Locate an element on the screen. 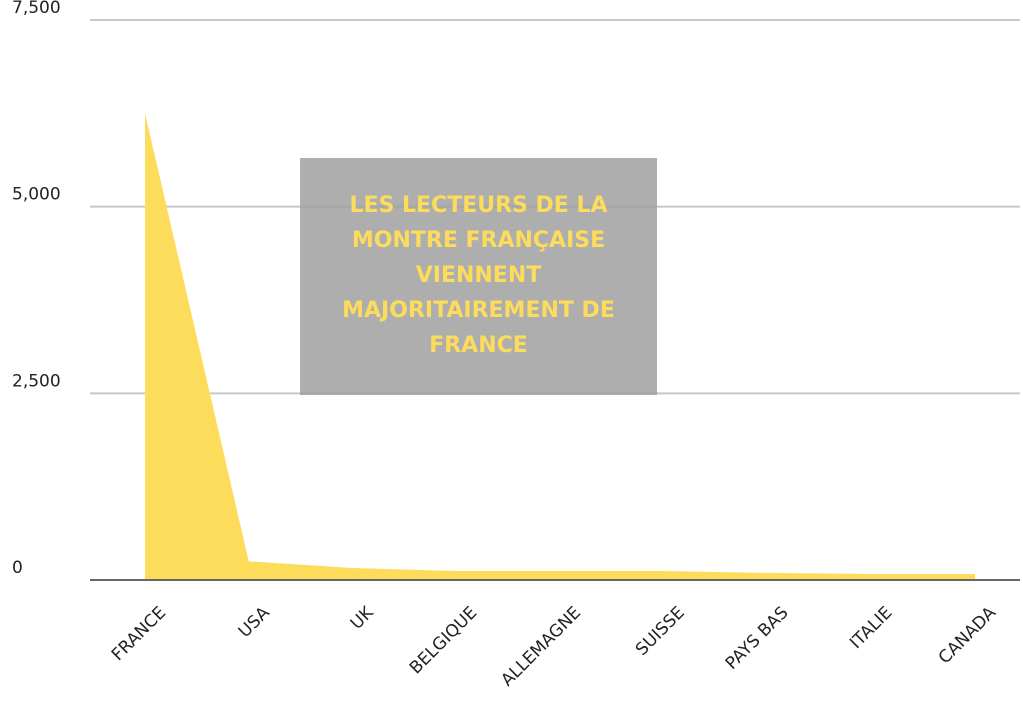 This screenshot has width=1023, height=720. x-tick-label: BELGIQUE is located at coordinates (443, 640).